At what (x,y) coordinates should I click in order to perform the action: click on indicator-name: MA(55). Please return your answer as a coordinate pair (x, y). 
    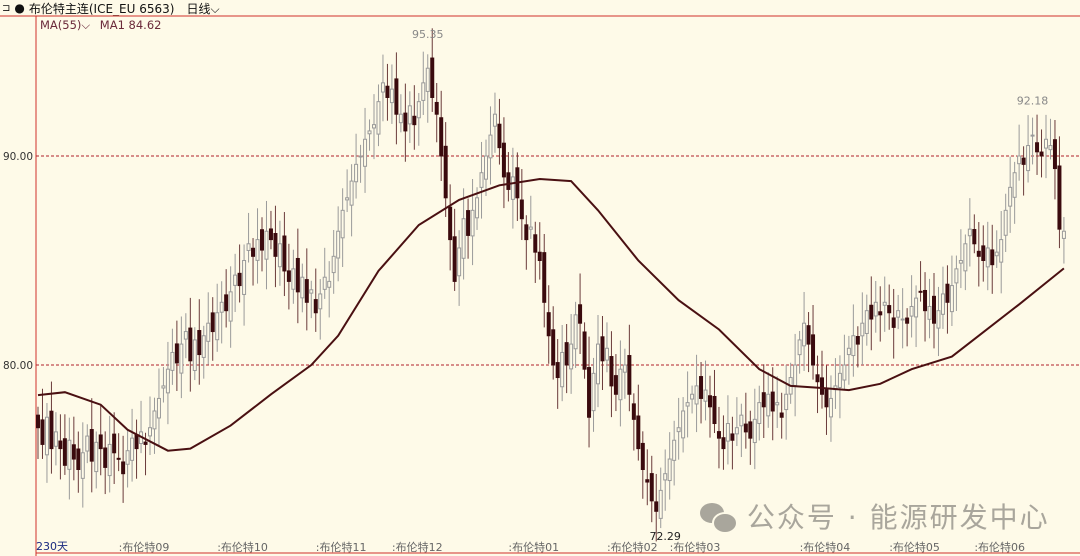
    Looking at the image, I should click on (61, 25).